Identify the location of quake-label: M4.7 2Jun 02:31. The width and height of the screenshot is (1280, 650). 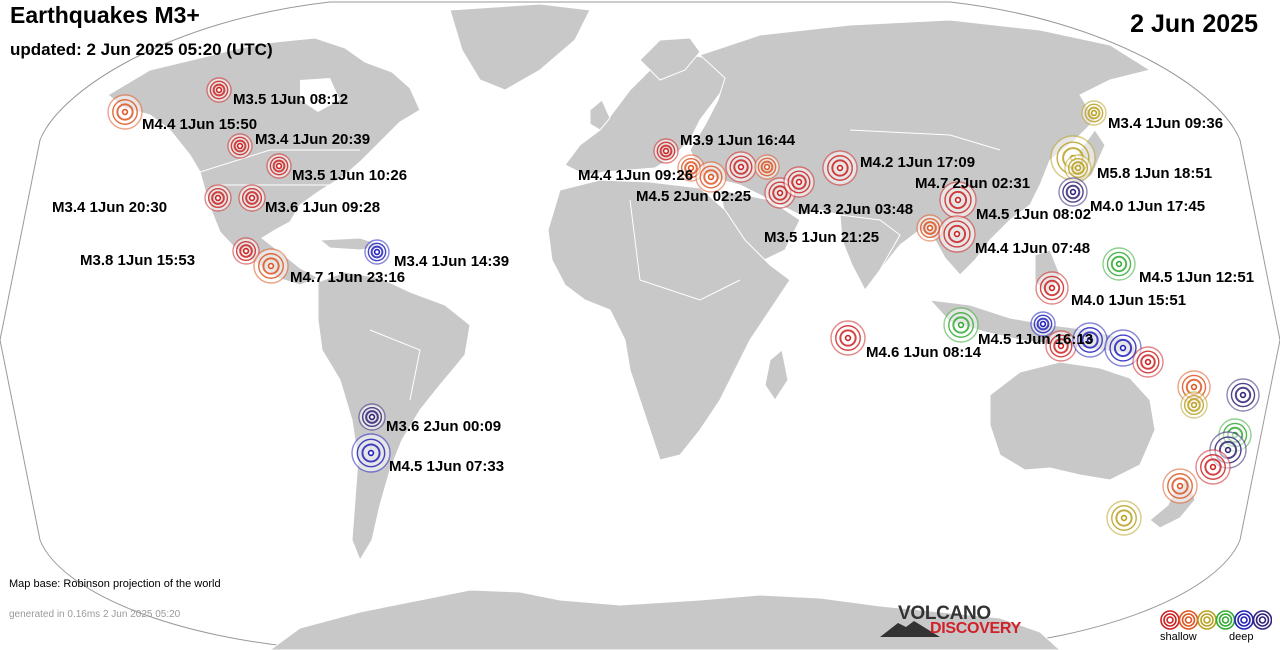
(972, 183).